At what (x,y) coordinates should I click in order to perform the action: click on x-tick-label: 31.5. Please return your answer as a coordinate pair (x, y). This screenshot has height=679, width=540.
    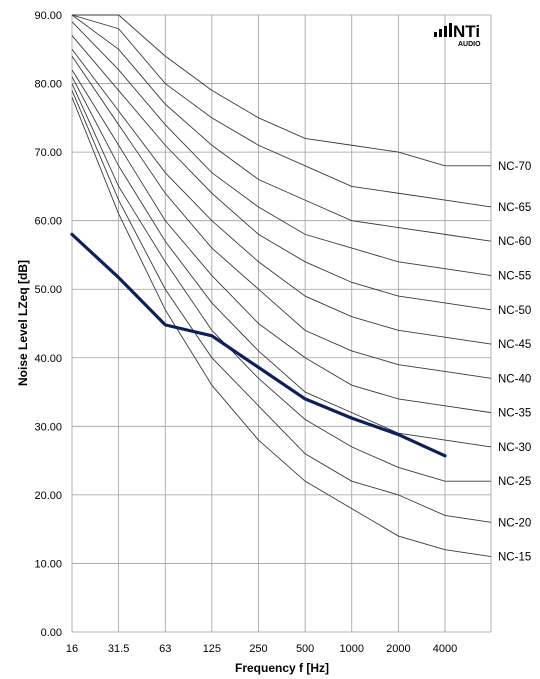
    Looking at the image, I should click on (118, 649).